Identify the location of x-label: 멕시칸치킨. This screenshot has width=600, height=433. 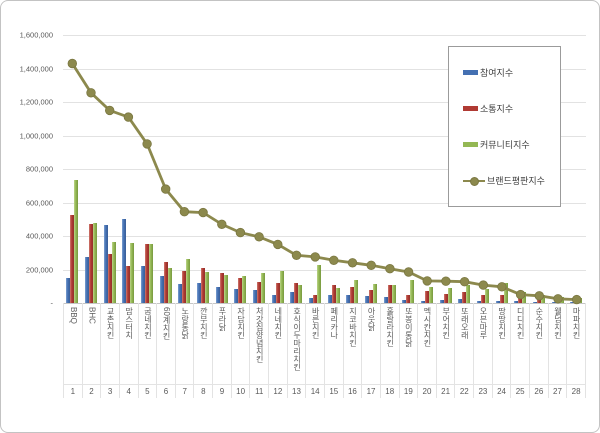
(427, 327).